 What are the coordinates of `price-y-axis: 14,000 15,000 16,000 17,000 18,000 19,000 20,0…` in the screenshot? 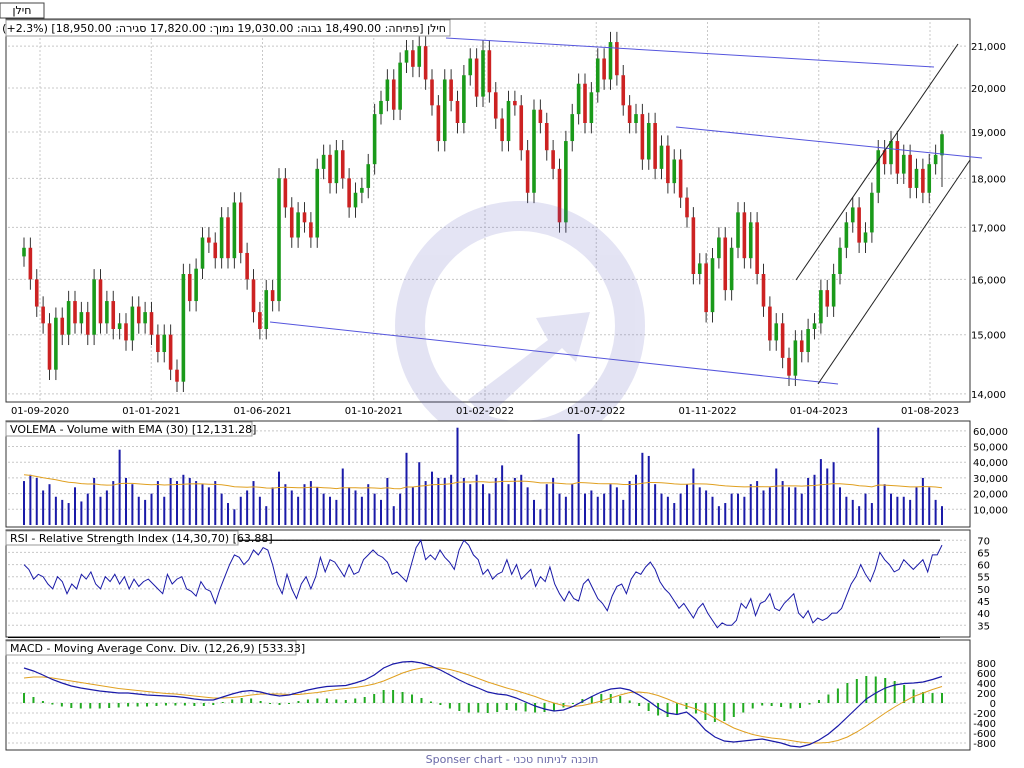 It's located at (988, 221).